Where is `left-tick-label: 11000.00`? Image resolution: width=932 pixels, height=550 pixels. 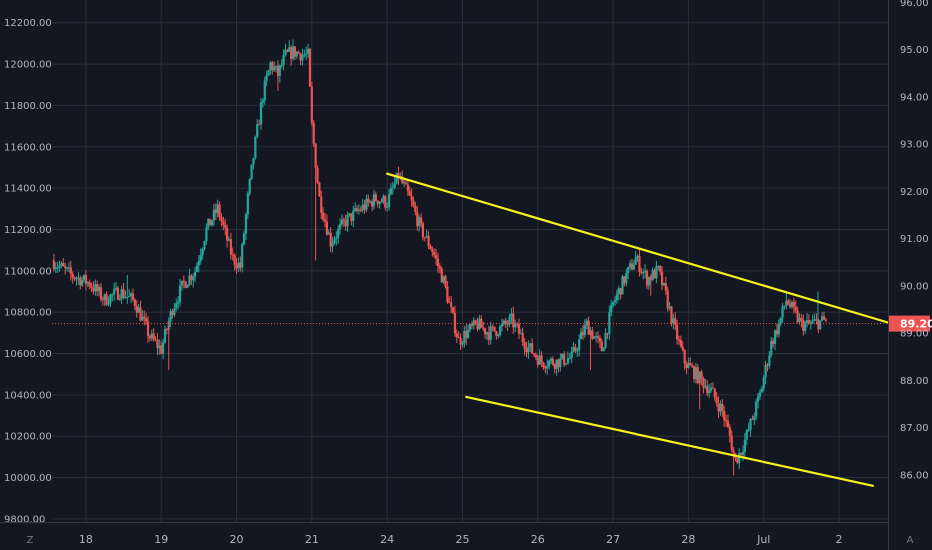
left-tick-label: 11000.00 is located at coordinates (28, 271).